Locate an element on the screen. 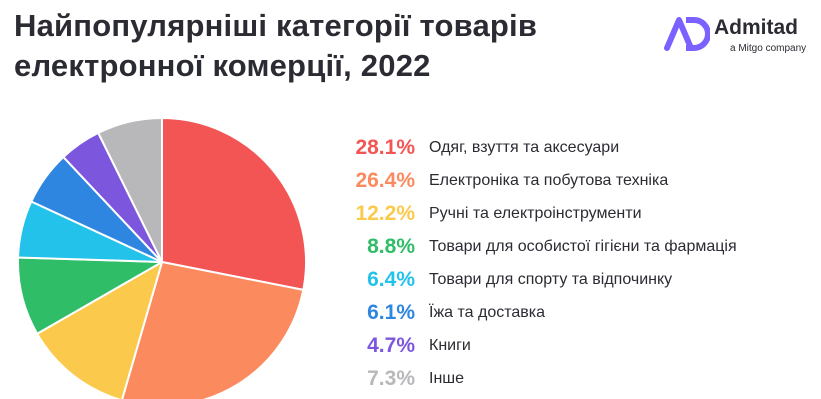 The height and width of the screenshot is (399, 821). brand-tagline: a Mitgo company is located at coordinates (768, 48).